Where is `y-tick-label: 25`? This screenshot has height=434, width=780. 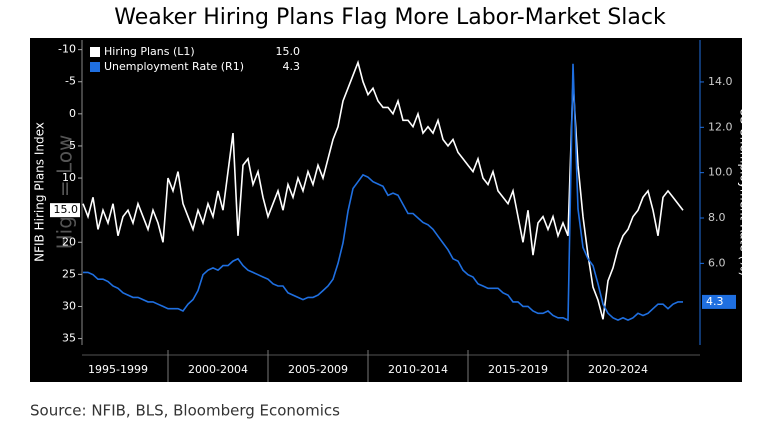
y-tick-label: 25 is located at coordinates (69, 273).